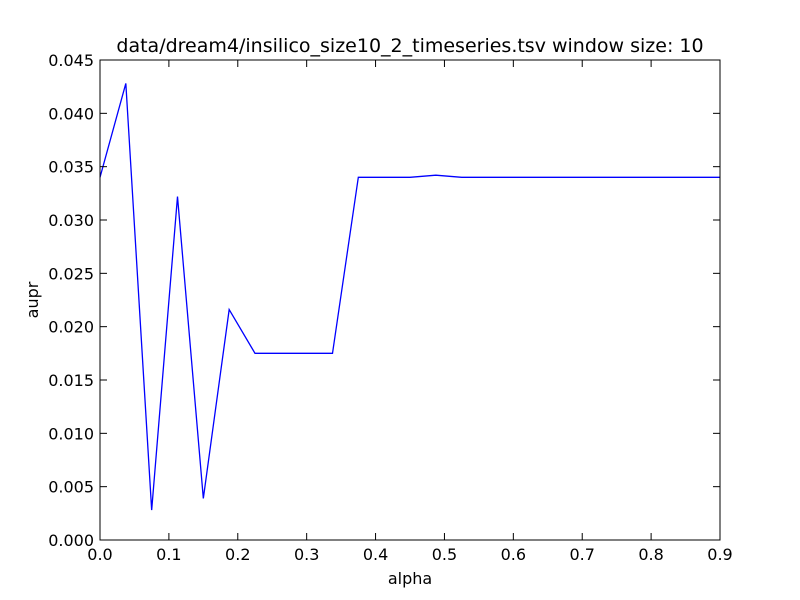  I want to click on x-tick-label: 0.3, so click(306, 554).